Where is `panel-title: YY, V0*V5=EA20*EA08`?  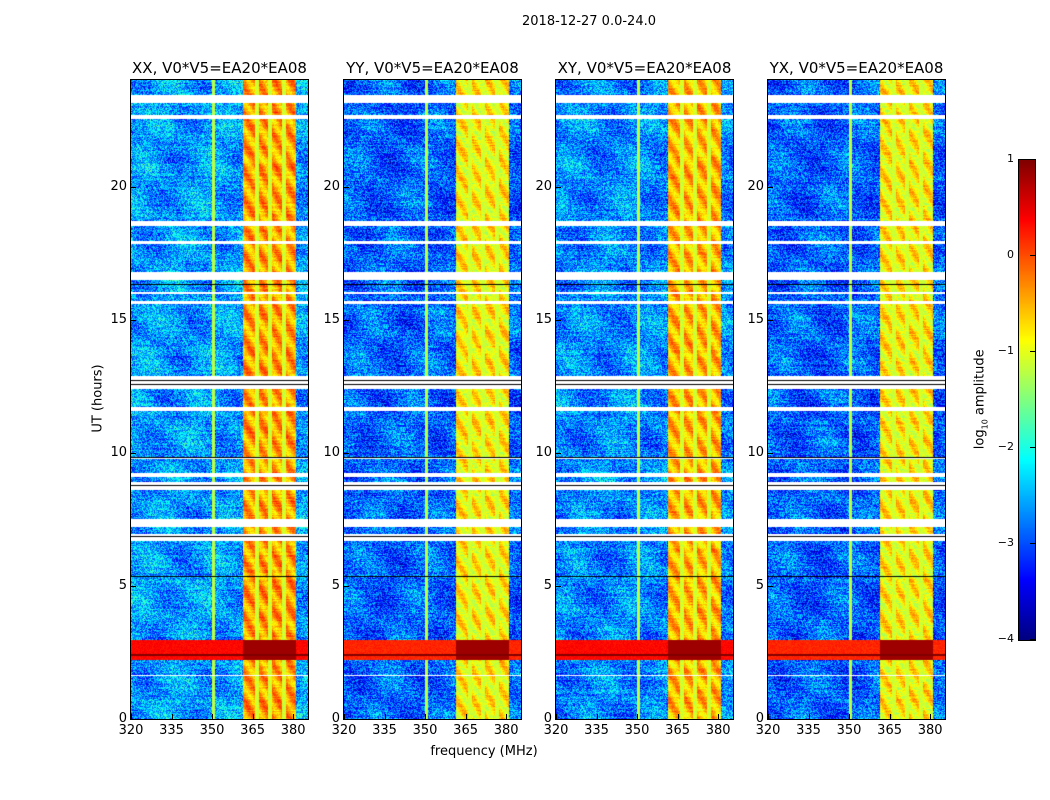
panel-title: YY, V0*V5=EA20*EA08 is located at coordinates (432, 68).